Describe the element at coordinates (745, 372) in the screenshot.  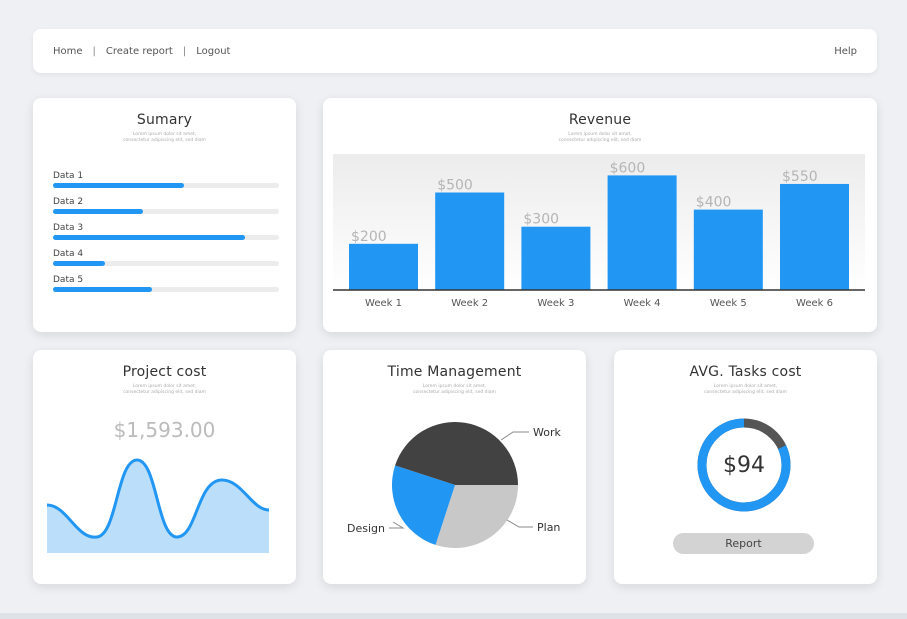
I see `avg-tasks-title: AVG. Tasks cost` at that location.